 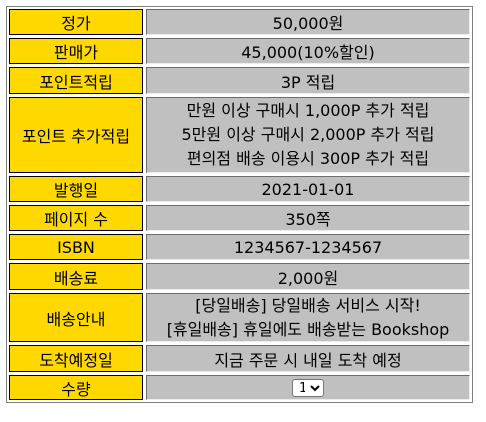 What do you see at coordinates (308, 22) in the screenshot?
I see `list-price-value: 50,000원` at bounding box center [308, 22].